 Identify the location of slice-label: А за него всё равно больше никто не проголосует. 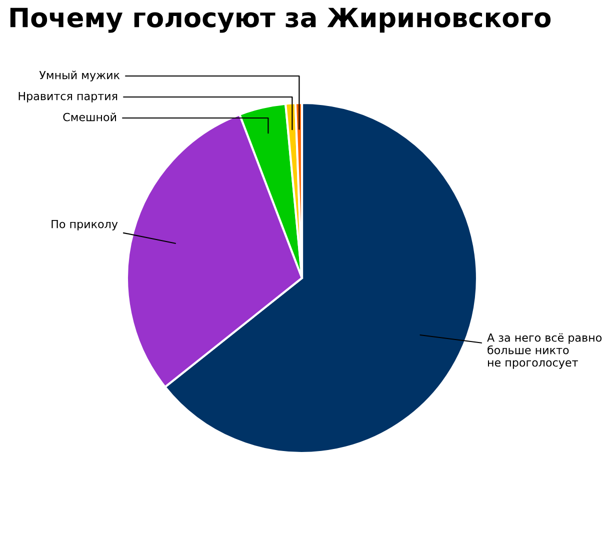
(544, 351).